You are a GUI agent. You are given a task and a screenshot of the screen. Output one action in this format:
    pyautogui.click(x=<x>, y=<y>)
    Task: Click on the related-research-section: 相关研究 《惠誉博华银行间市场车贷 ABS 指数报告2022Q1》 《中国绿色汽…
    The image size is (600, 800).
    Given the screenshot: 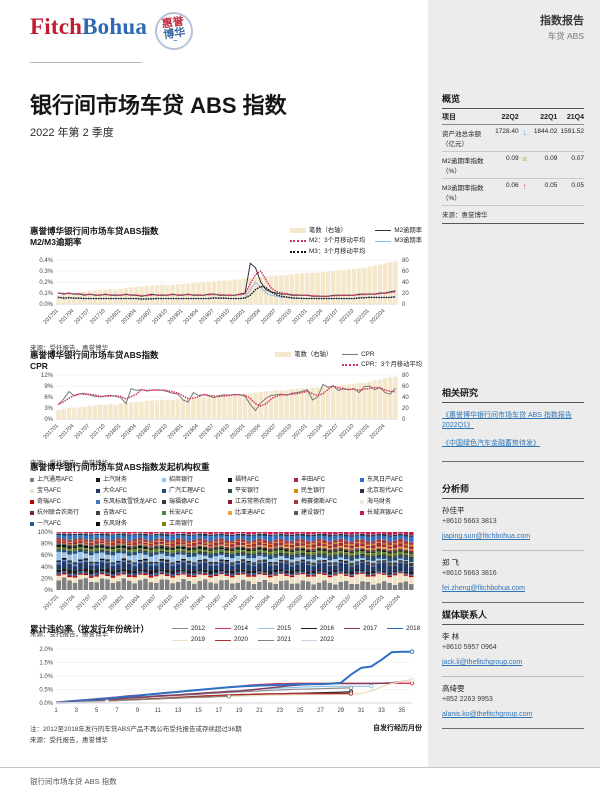 What is the action you would take?
    pyautogui.click(x=513, y=424)
    